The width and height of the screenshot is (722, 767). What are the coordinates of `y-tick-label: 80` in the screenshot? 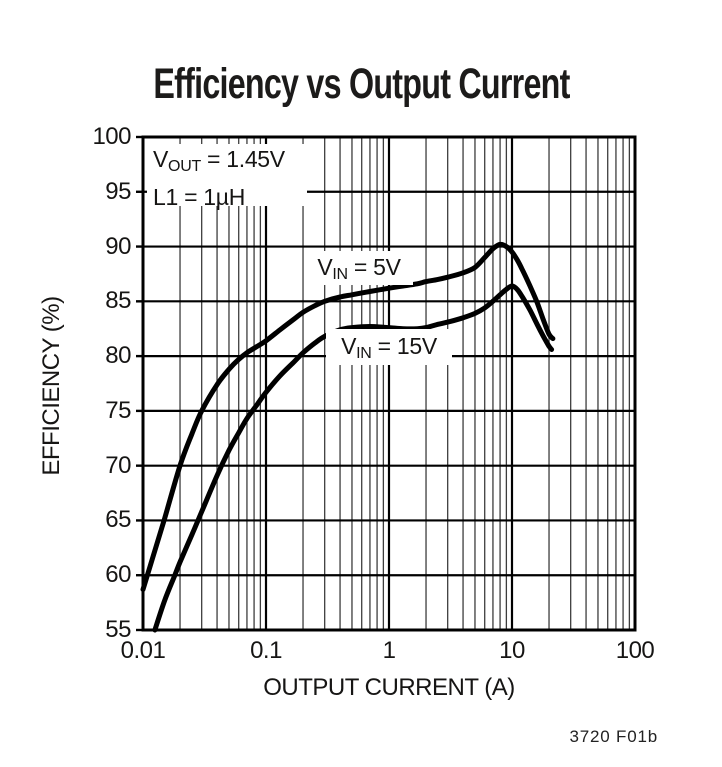 It's located at (118, 356).